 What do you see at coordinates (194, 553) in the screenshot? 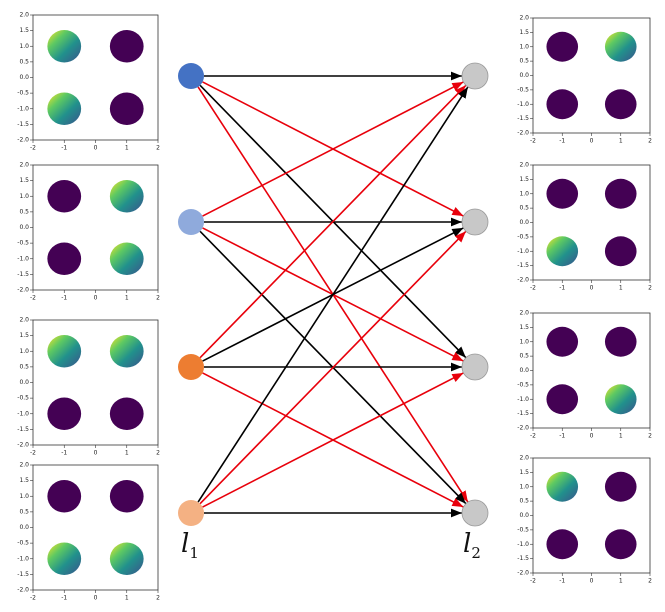
I see `layer-subscript: 1` at bounding box center [194, 553].